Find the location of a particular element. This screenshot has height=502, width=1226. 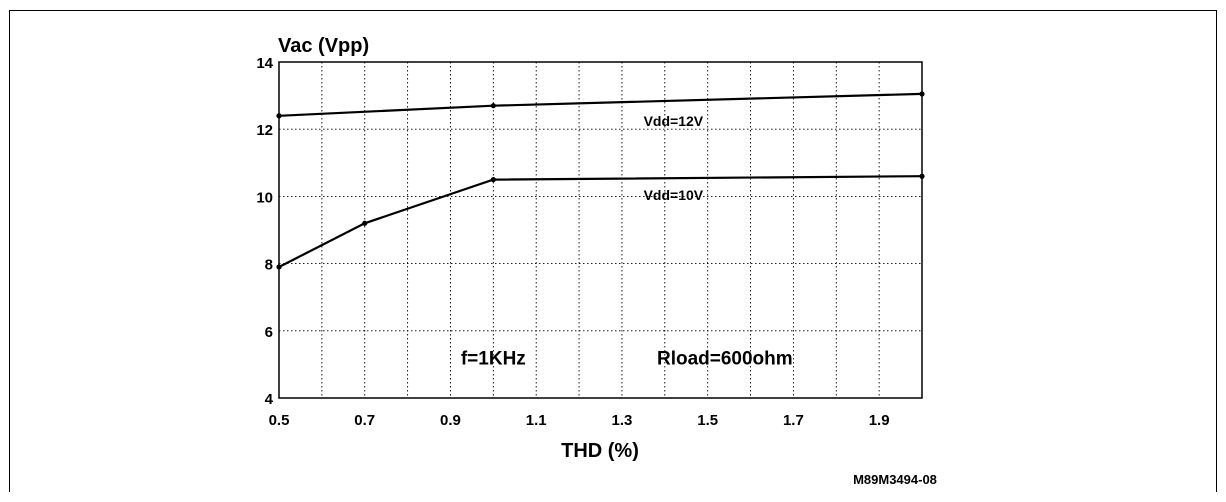

x-axis-label: THD (%) is located at coordinates (600, 451).